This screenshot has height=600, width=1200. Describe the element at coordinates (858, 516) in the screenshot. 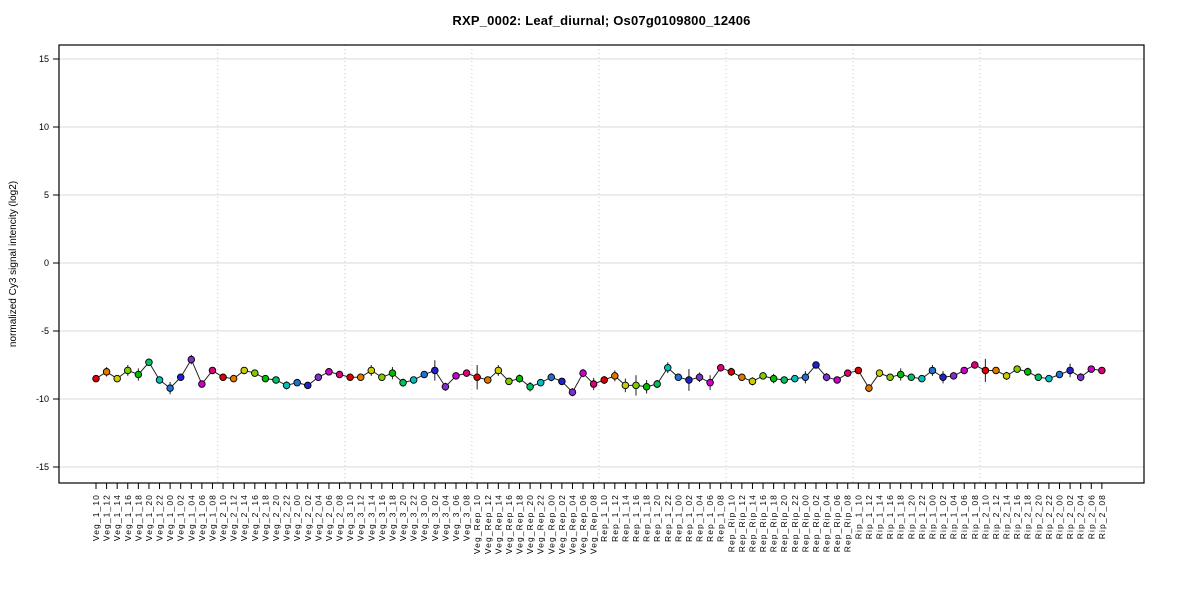

I see `x-tick-label: Rip_1_10` at that location.